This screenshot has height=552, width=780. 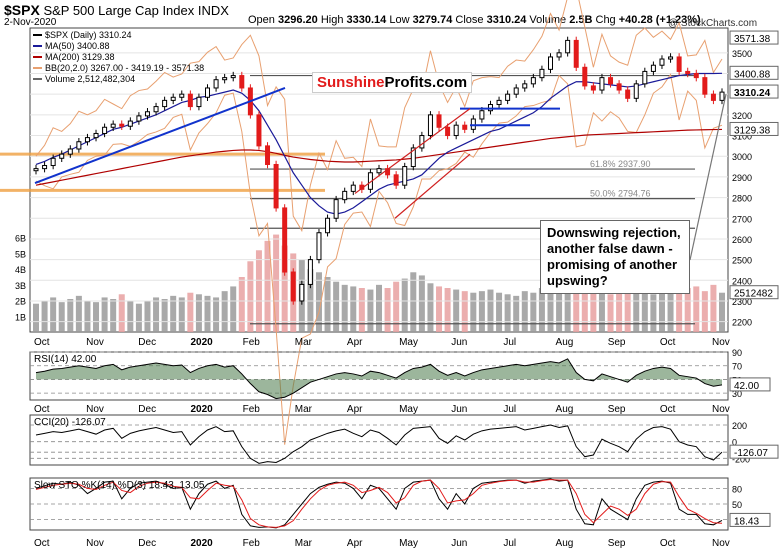 What do you see at coordinates (581, 20) in the screenshot?
I see `volume-value: 2.5B` at bounding box center [581, 20].